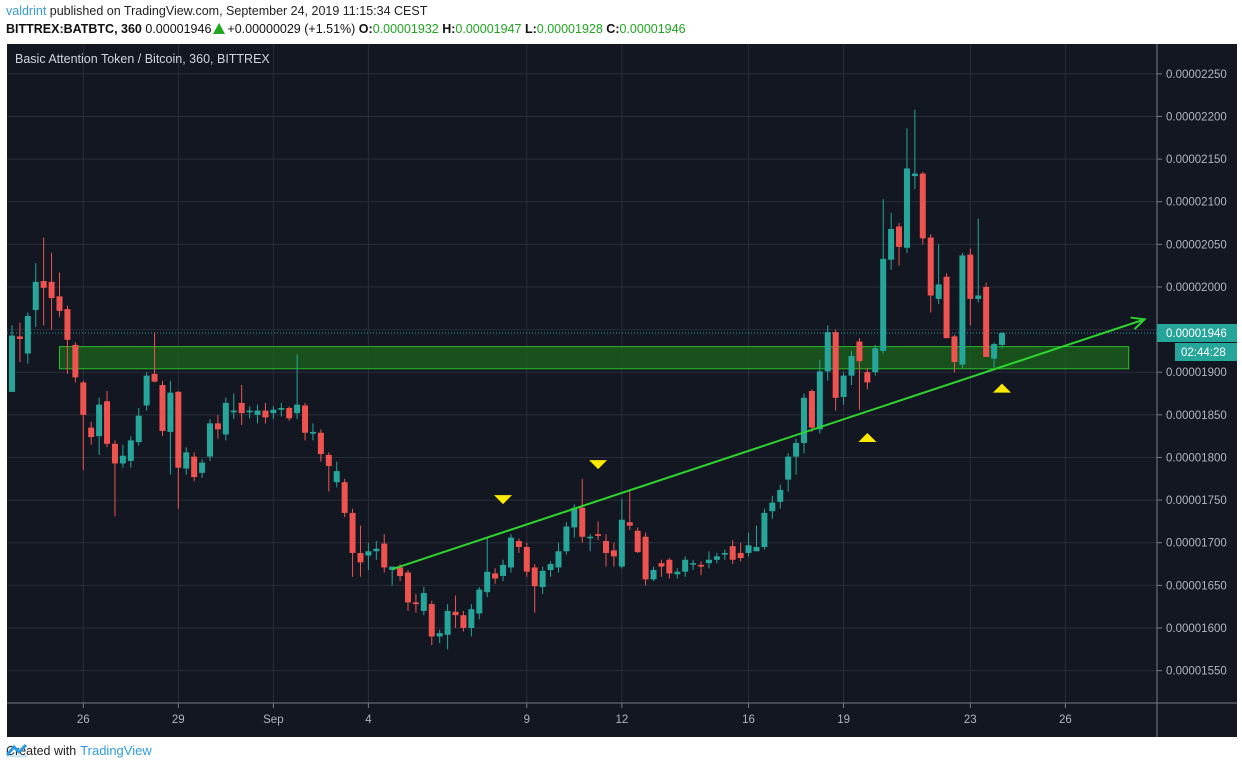 The image size is (1242, 768). I want to click on author-link: valdrint, so click(26, 11).